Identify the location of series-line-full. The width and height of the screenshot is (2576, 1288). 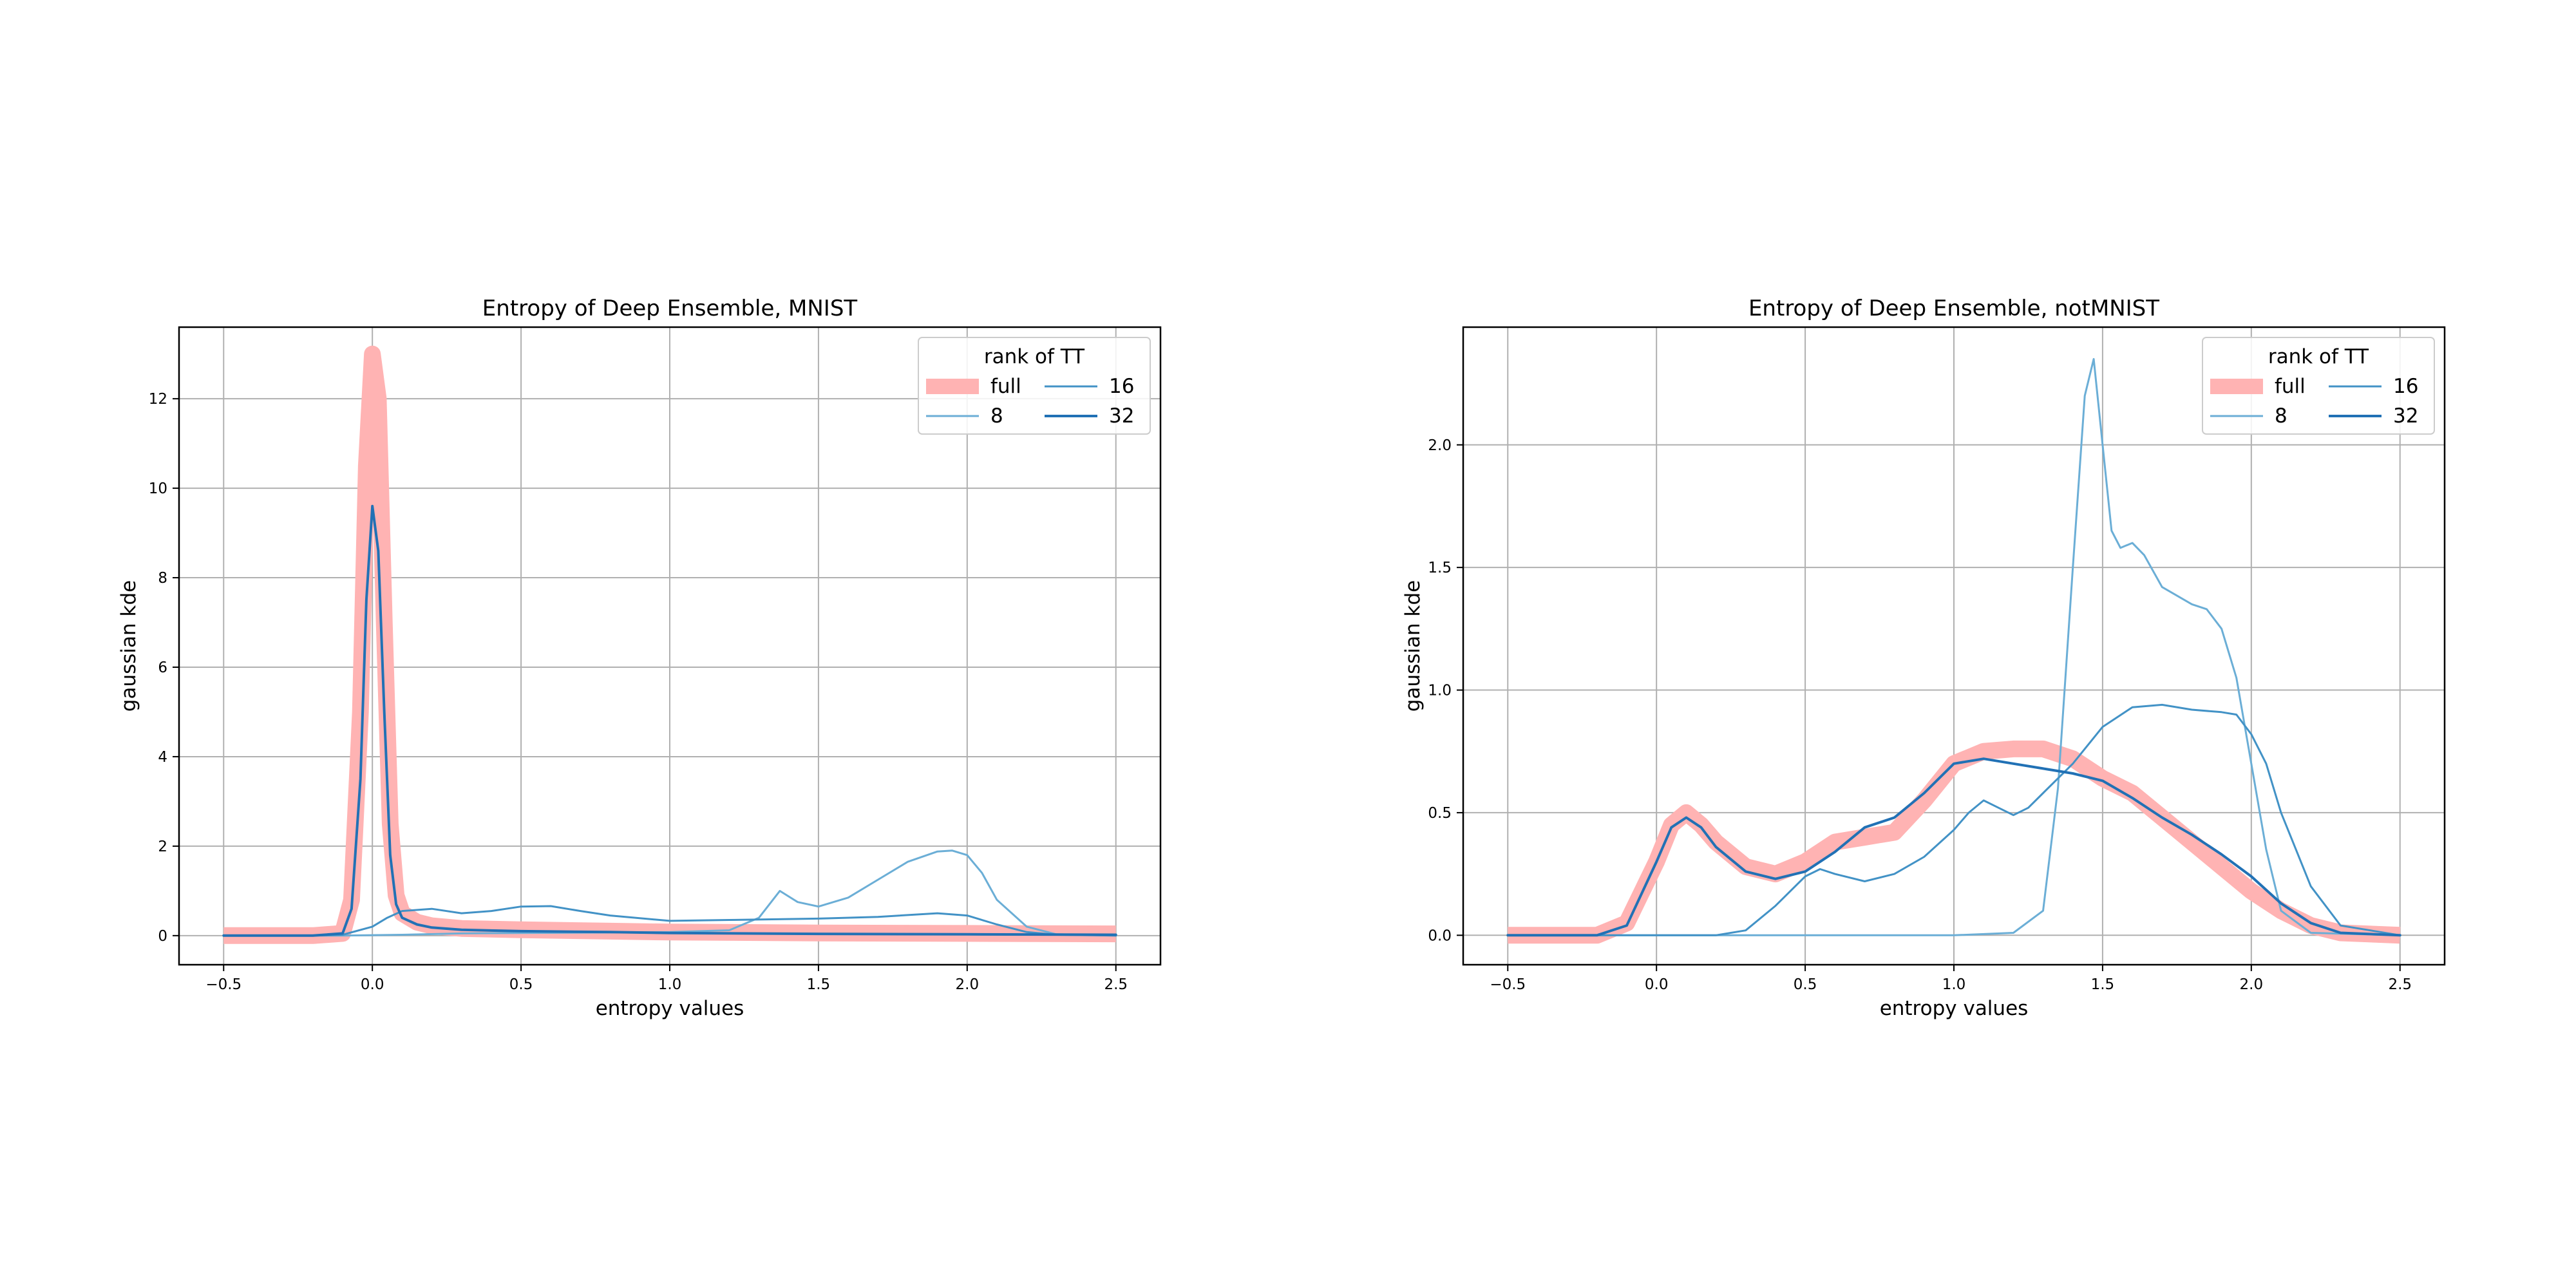
(1954, 842).